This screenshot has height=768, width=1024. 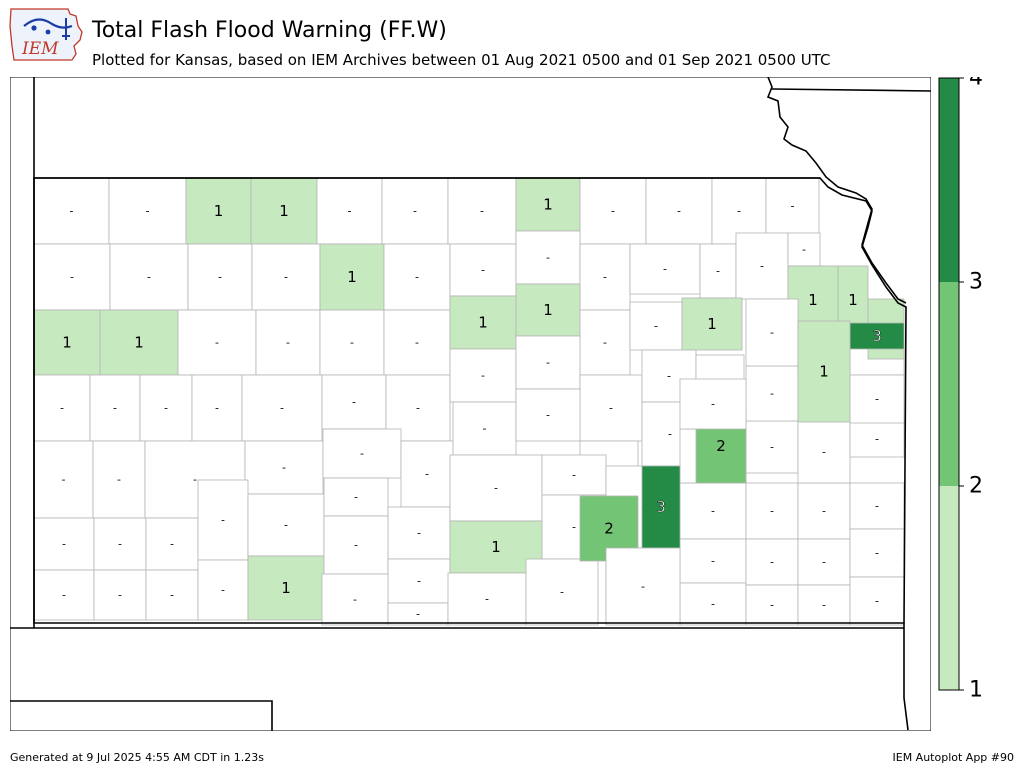 I want to click on county-45: -, so click(x=548, y=362).